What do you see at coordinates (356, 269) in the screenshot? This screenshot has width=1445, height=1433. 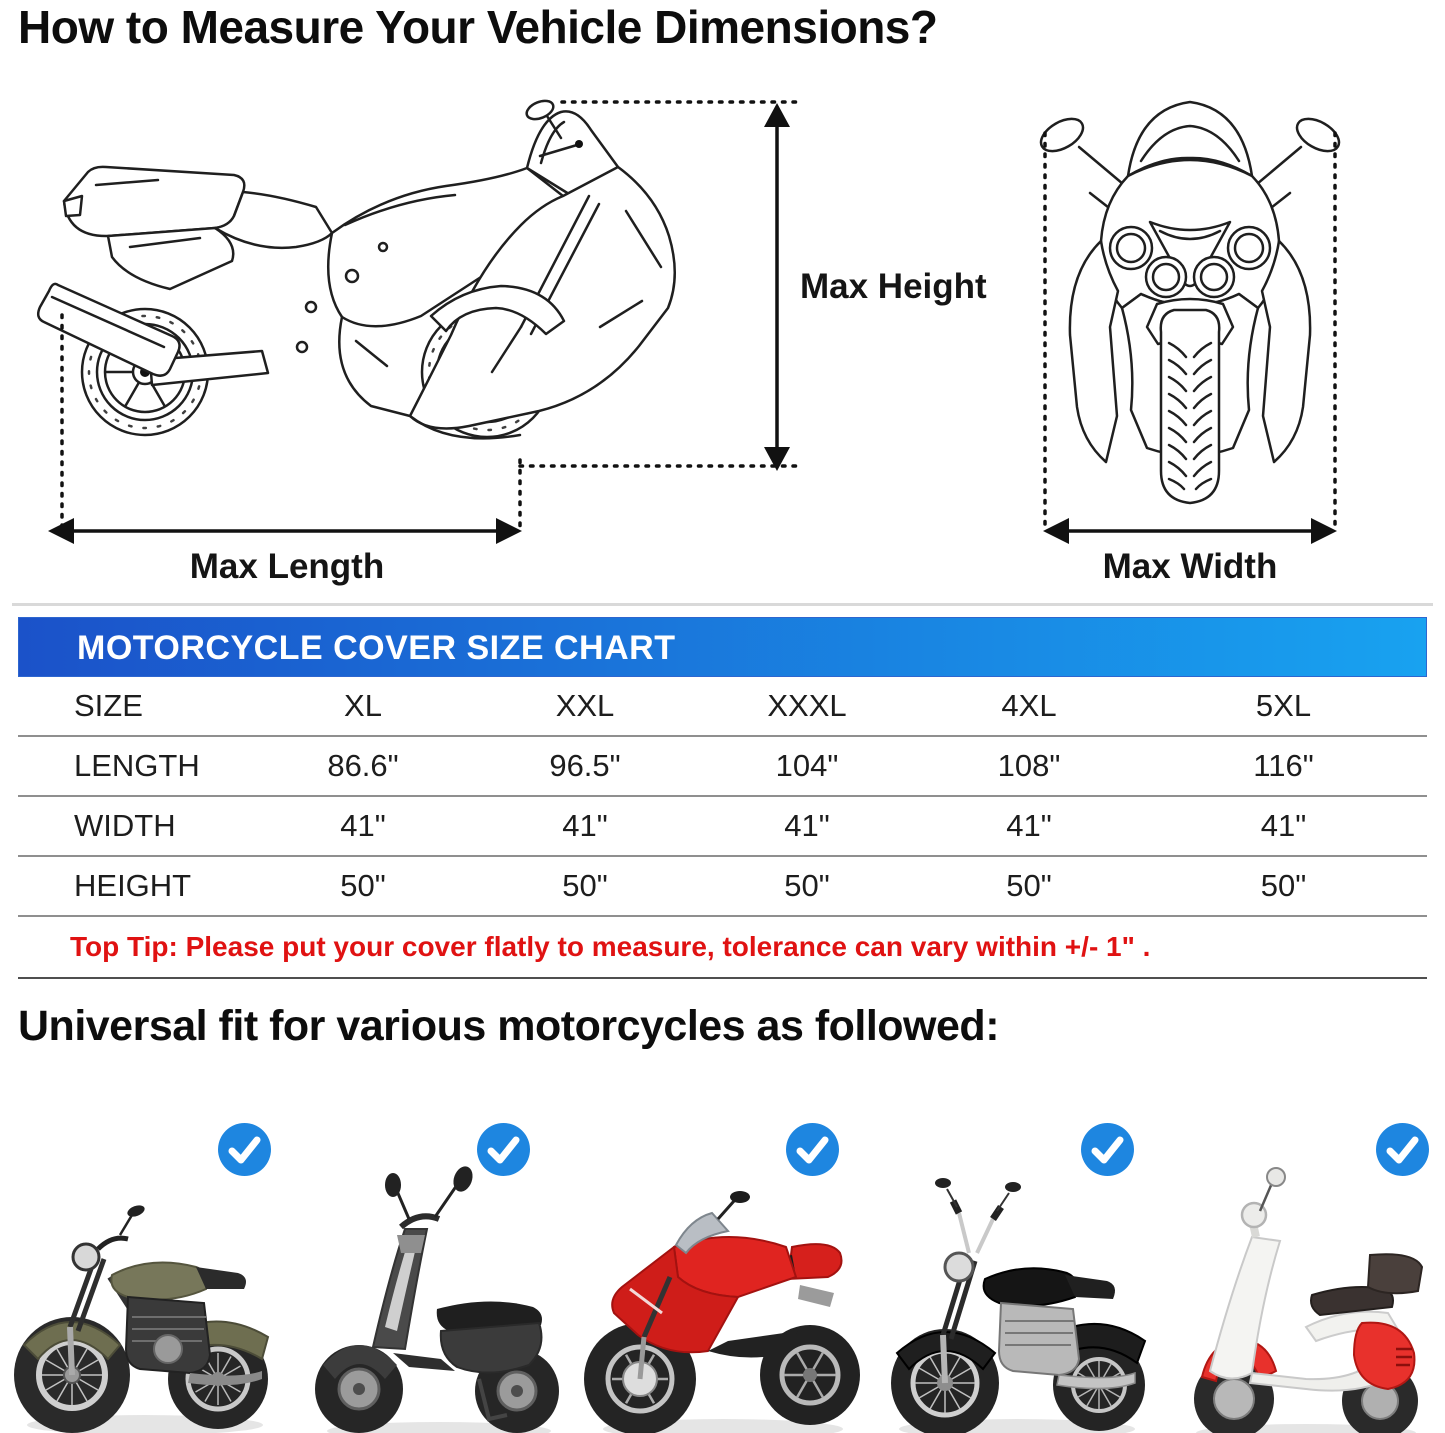 I see `sport-motorcycle-side-view-icon` at bounding box center [356, 269].